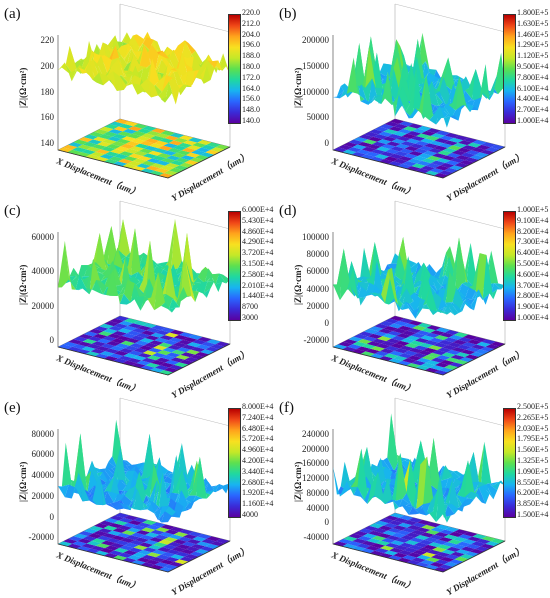 This screenshot has height=598, width=550. What do you see at coordinates (144, 471) in the screenshot?
I see `surface` at bounding box center [144, 471].